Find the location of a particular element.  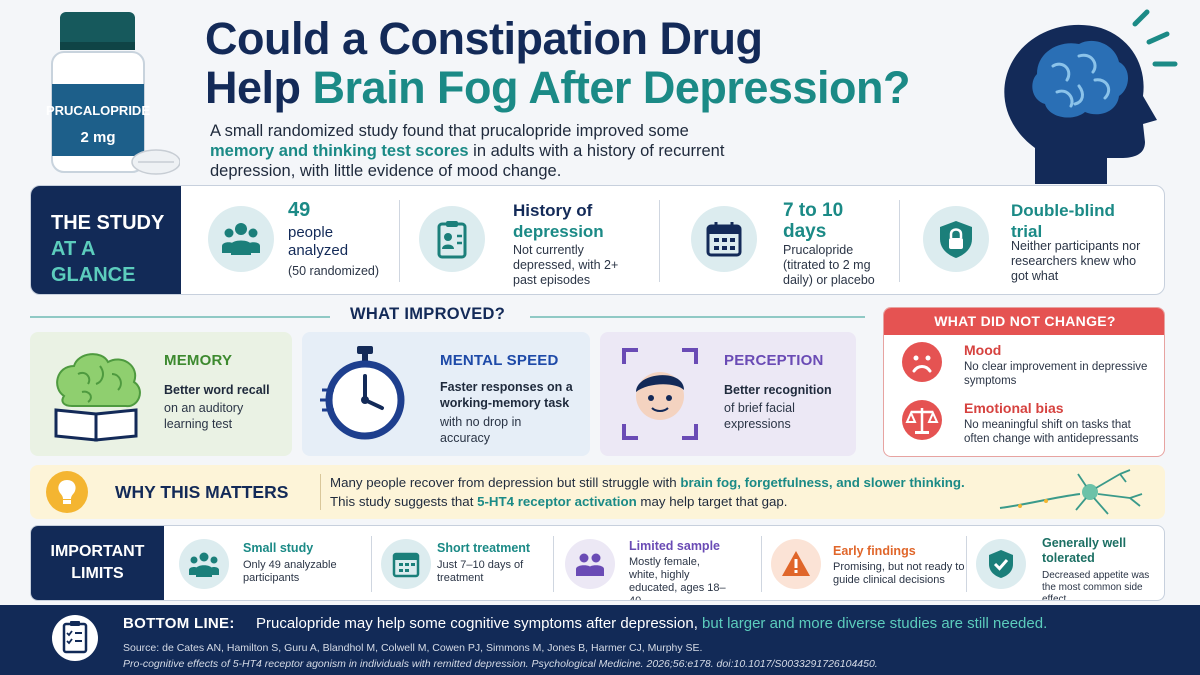

warning-icon is located at coordinates (796, 564).